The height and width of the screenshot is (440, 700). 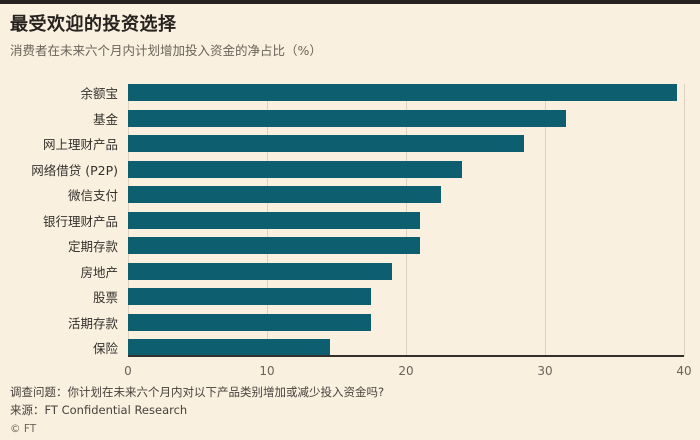 I want to click on x-axis-line, so click(x=406, y=356).